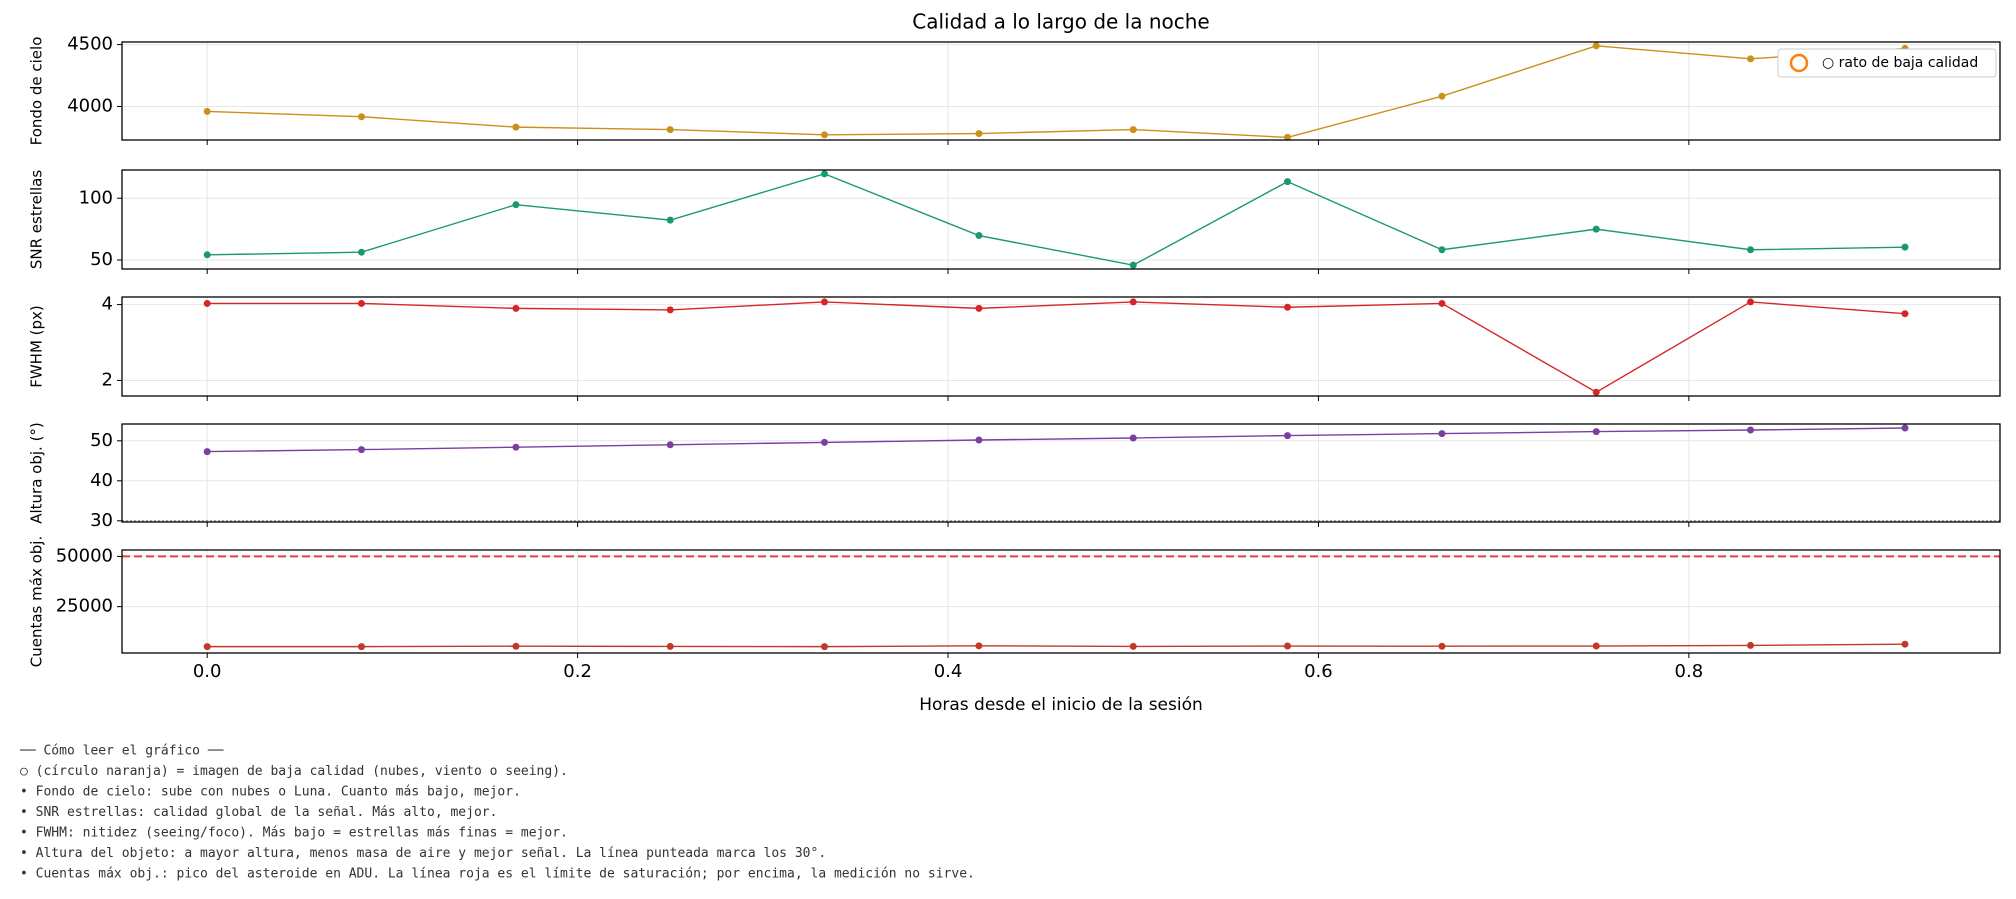 Image resolution: width=2016 pixels, height=899 pixels. What do you see at coordinates (37, 601) in the screenshot?
I see `y-axis-label: Cuentas máx obj.` at bounding box center [37, 601].